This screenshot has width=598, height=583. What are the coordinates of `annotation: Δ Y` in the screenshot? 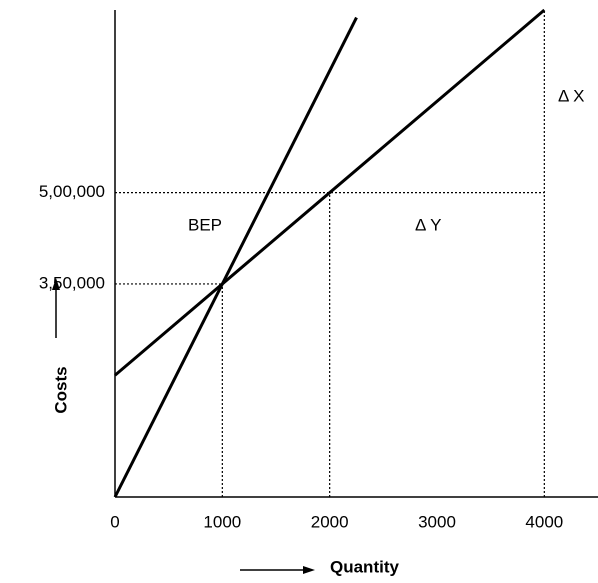 It's located at (428, 224).